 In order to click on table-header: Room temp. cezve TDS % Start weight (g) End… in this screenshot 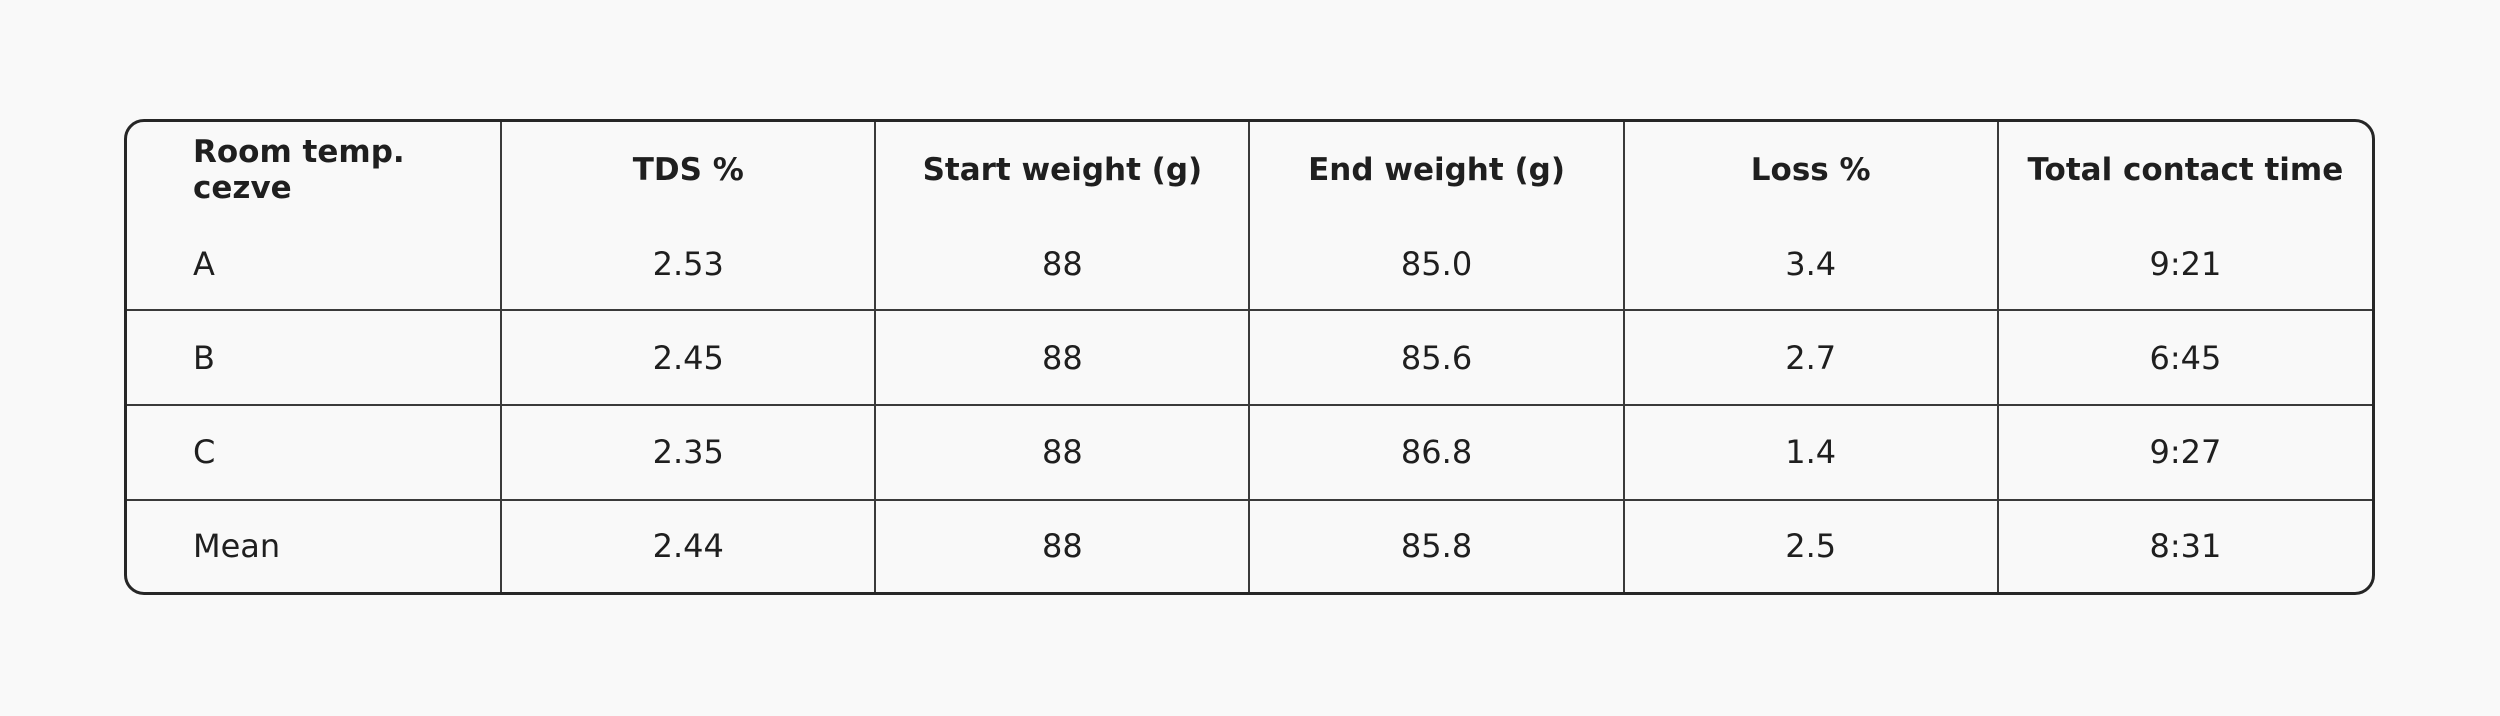, I will do `click(1249, 170)`.